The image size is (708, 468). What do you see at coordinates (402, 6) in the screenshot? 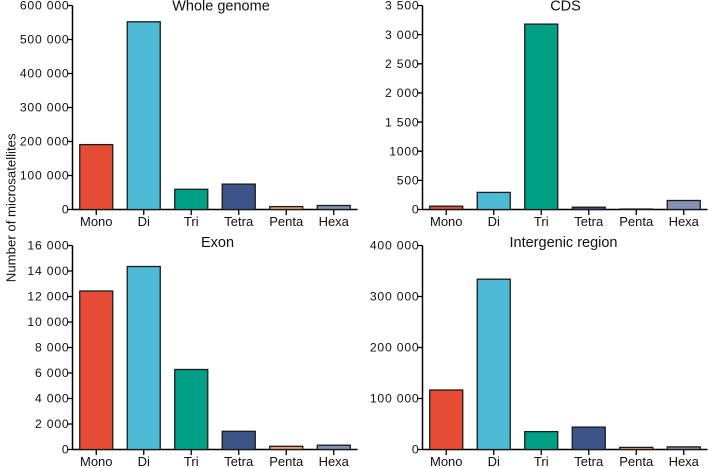
I see `svg-text: 3 500` at bounding box center [402, 6].